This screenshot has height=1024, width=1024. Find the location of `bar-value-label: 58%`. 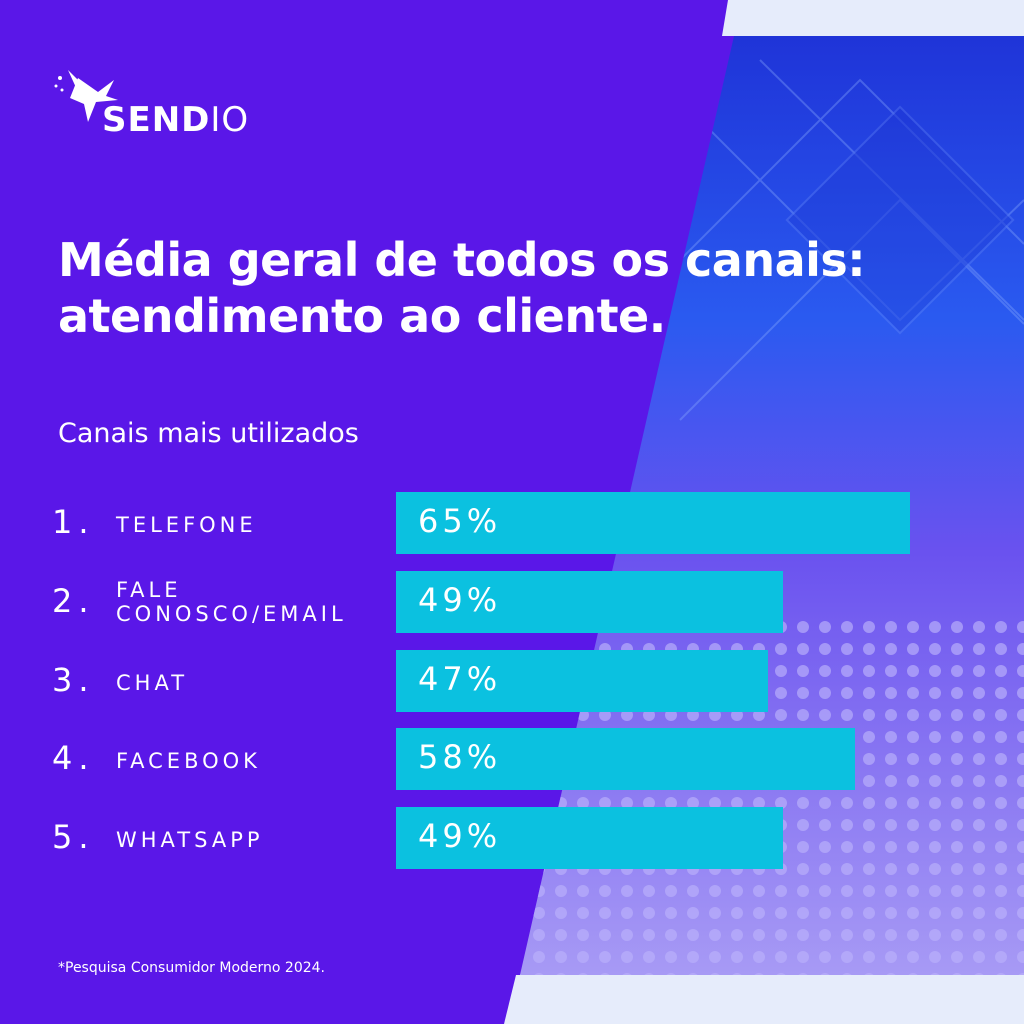

bar-value-label: 58% is located at coordinates (460, 757).